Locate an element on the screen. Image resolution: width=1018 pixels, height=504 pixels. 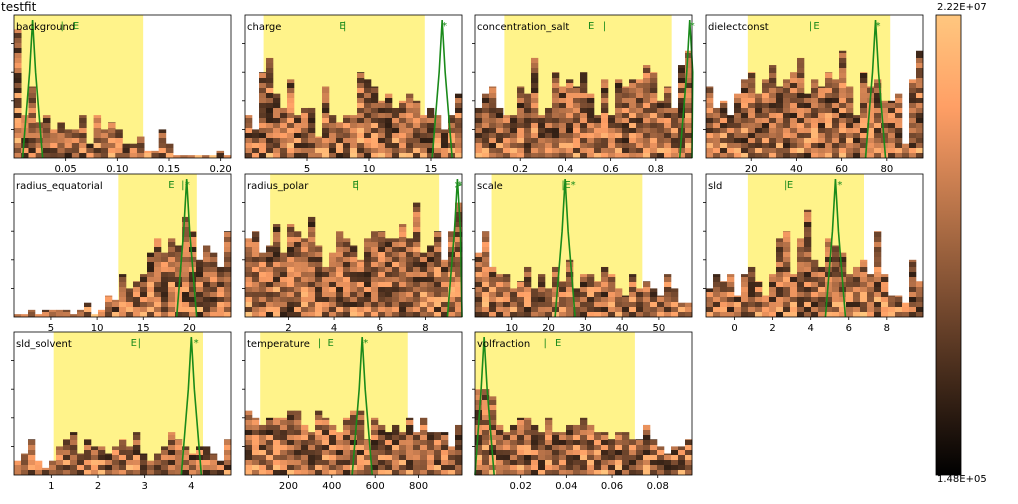
x-tick-label: 10 is located at coordinates (97, 328).